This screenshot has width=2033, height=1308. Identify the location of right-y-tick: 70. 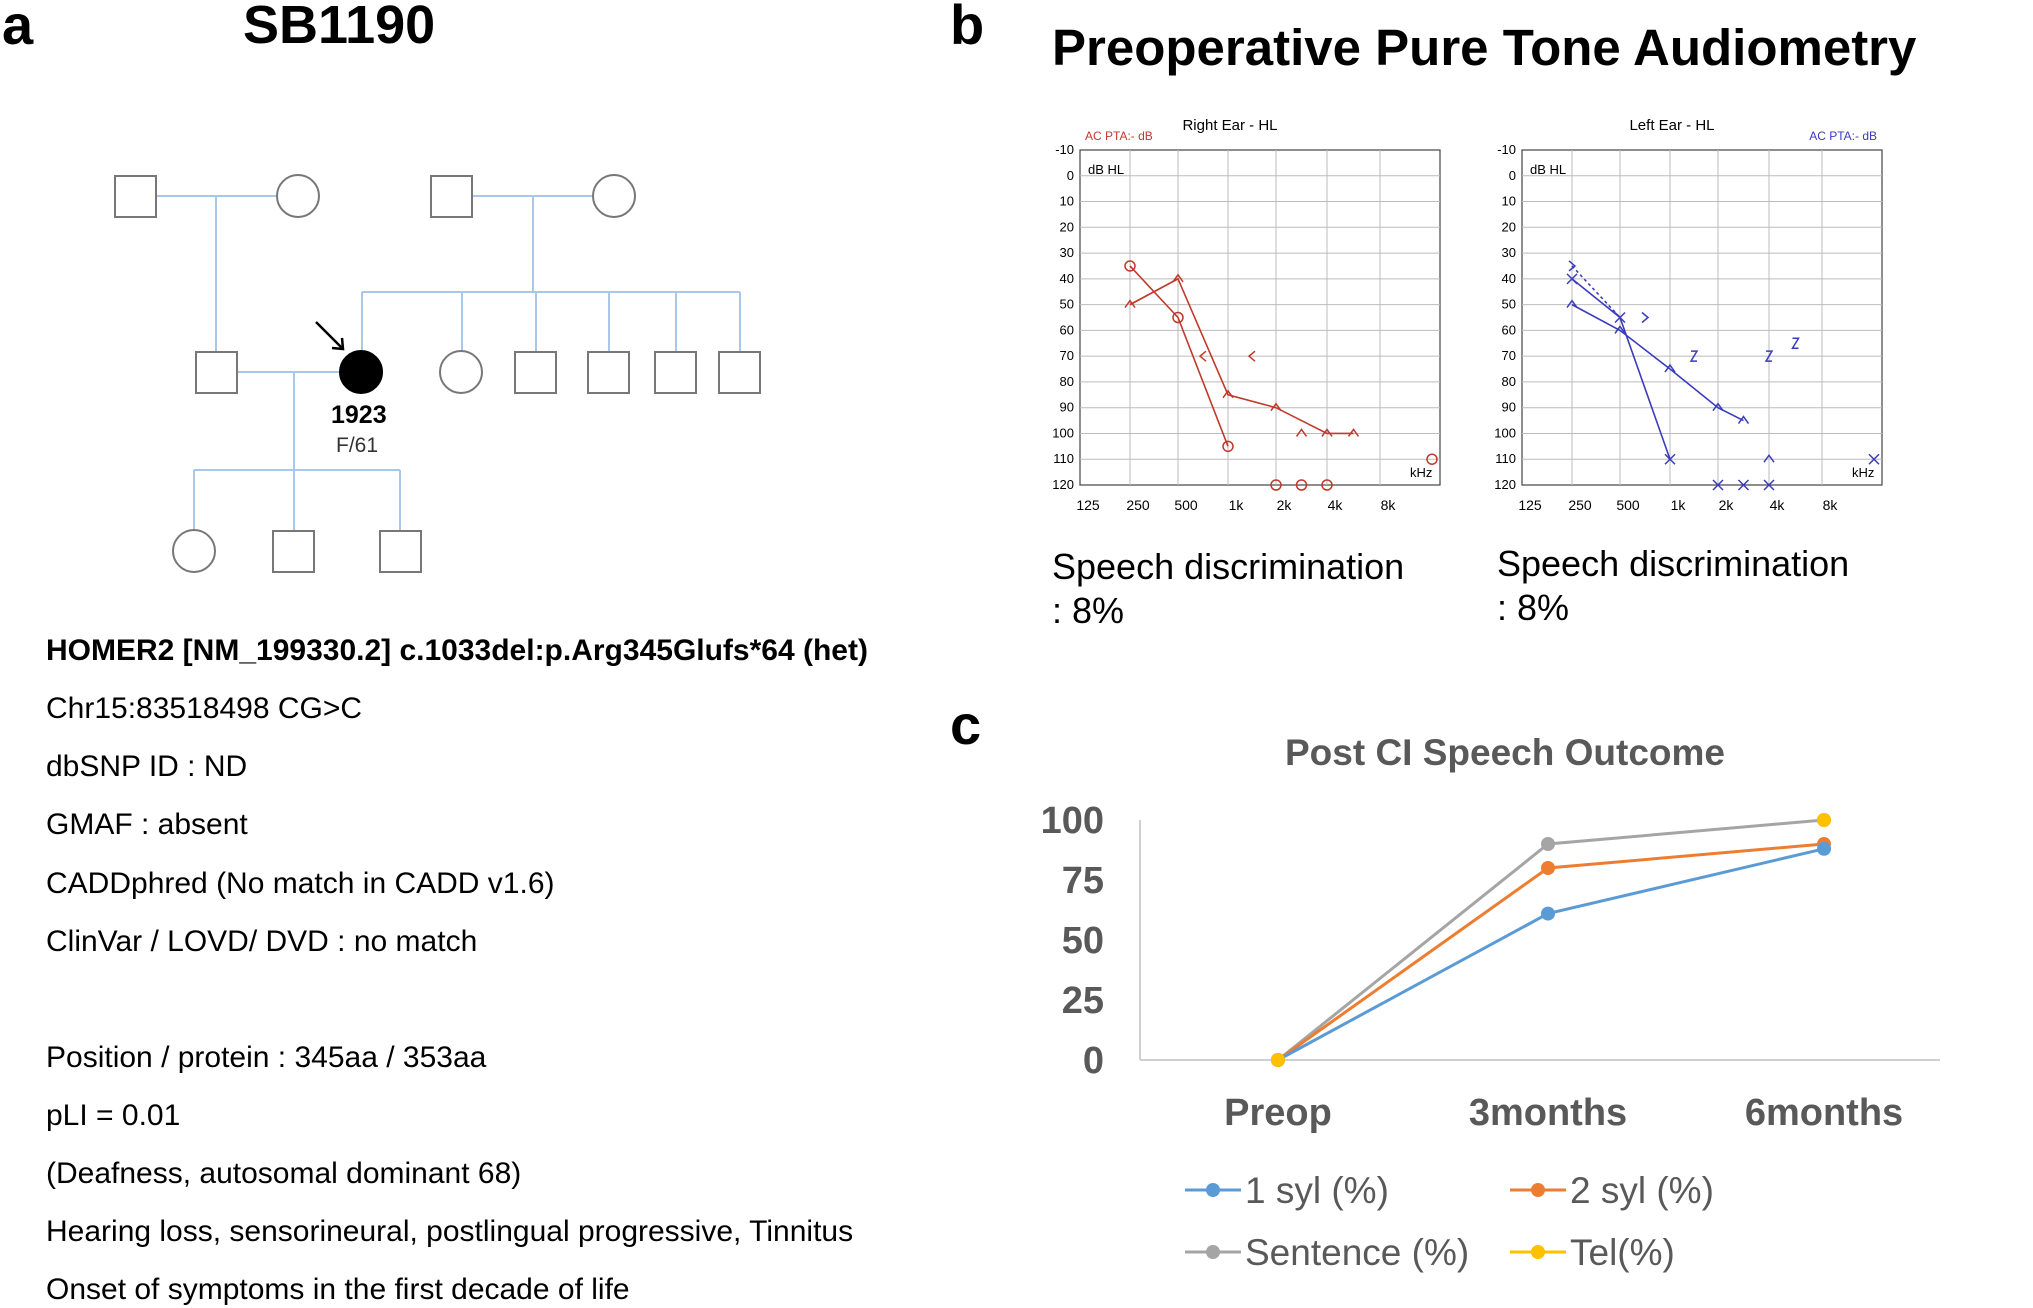
(1067, 355).